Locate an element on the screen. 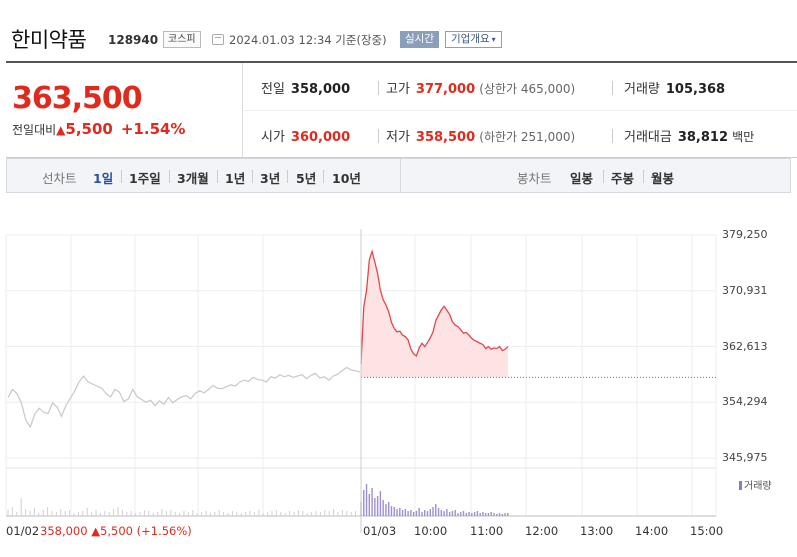 The image size is (797, 557). tab-weekly-candle: 주봉 is located at coordinates (623, 178).